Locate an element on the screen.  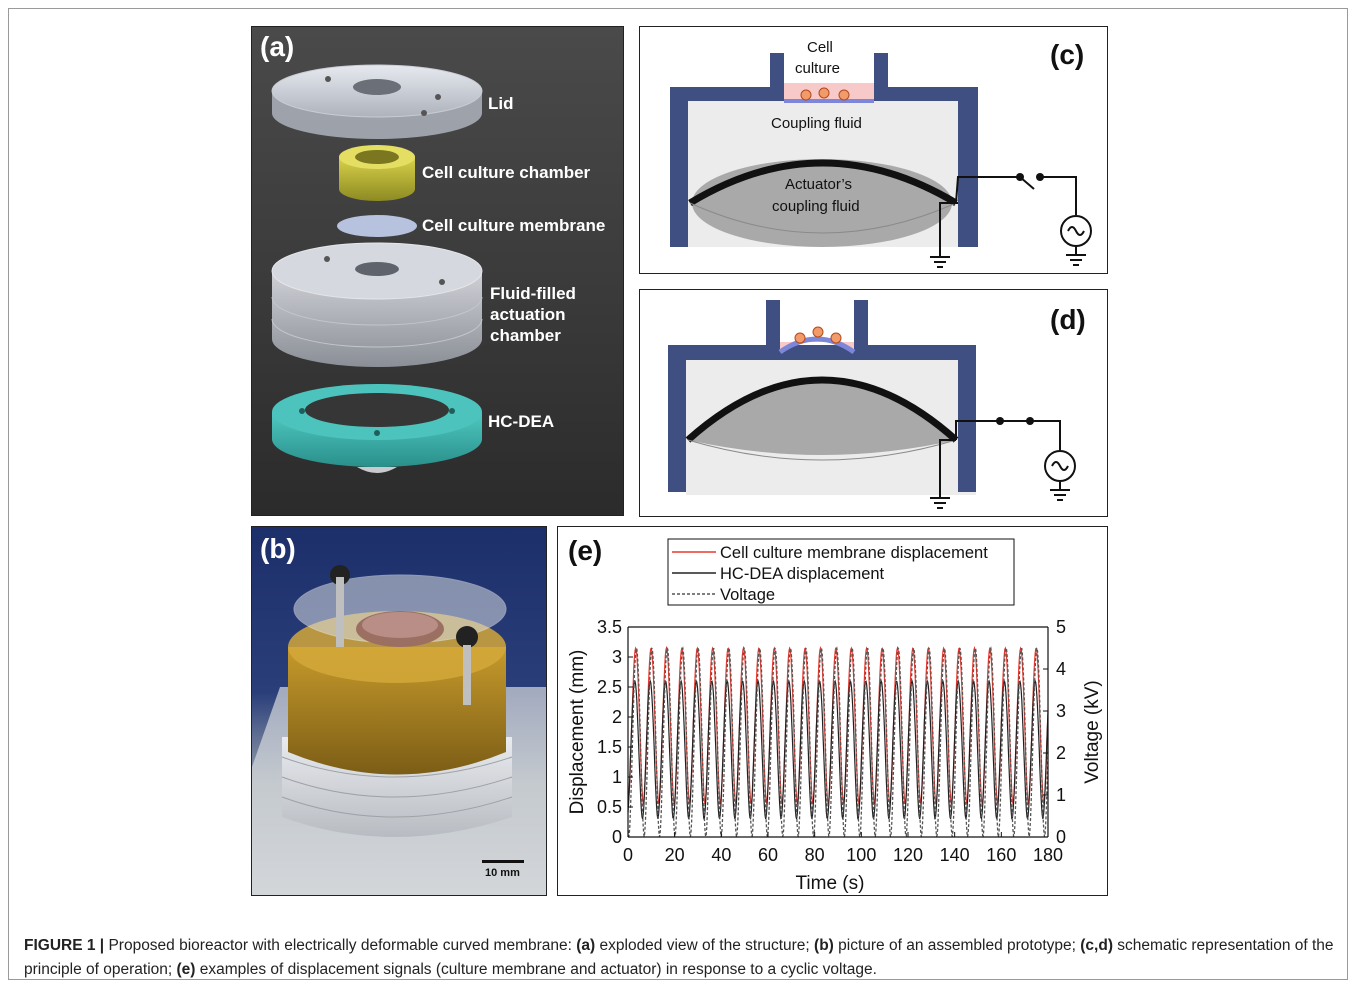
cell-culture-label-2: culture is located at coordinates (818, 68).